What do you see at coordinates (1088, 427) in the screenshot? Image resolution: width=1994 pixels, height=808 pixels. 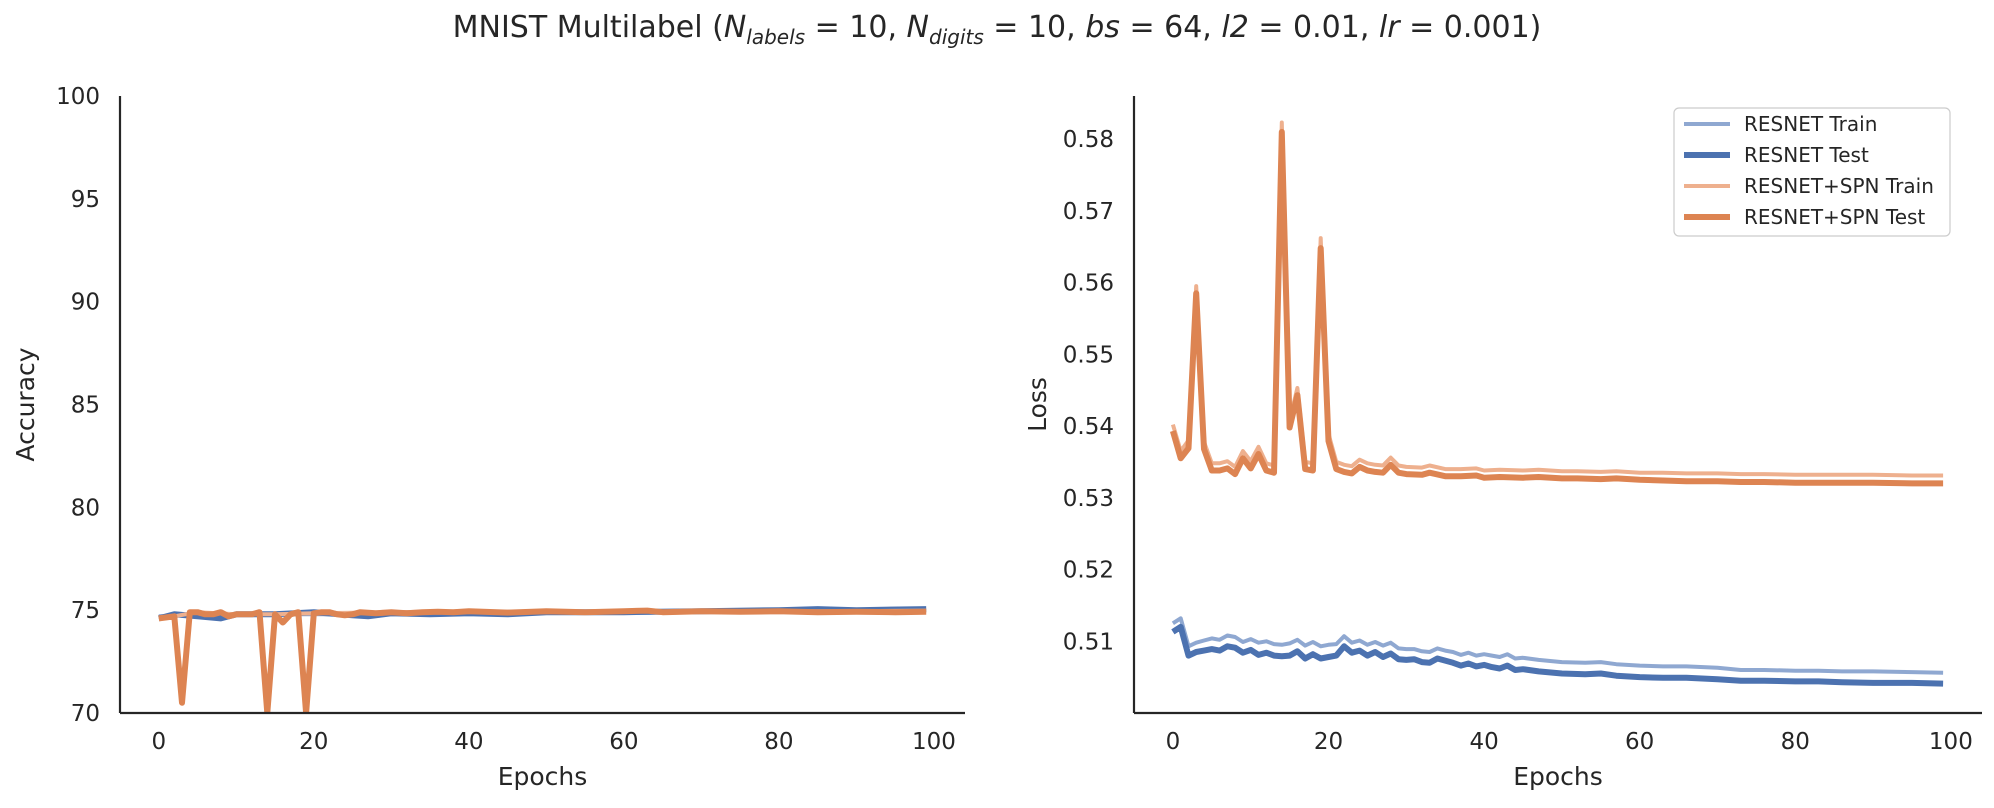 I see `y-tick-label: 0.54` at bounding box center [1088, 427].